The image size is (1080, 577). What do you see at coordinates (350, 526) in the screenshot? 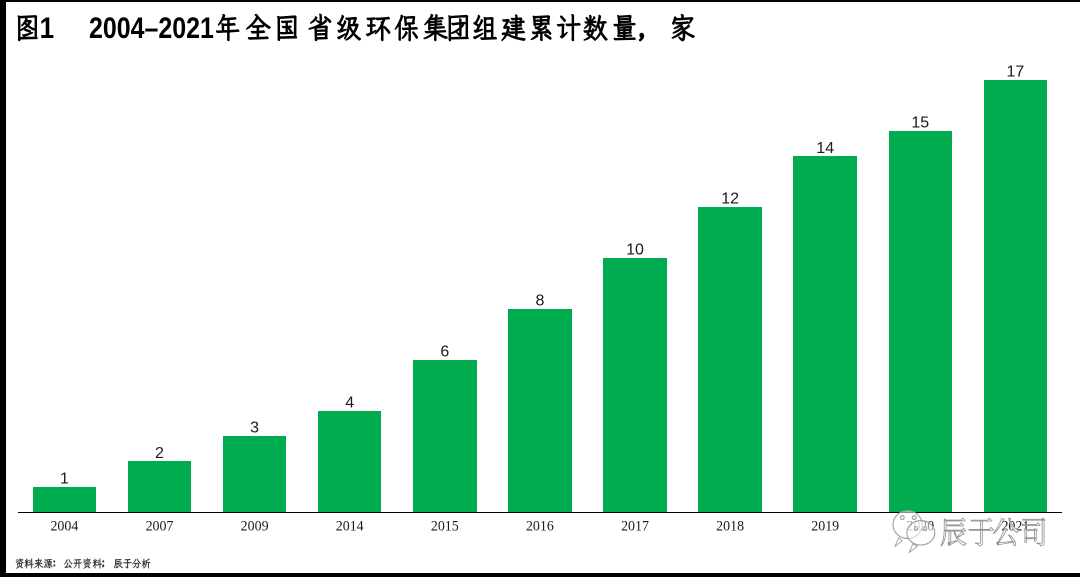
I see `svg-text: 2014` at bounding box center [350, 526].